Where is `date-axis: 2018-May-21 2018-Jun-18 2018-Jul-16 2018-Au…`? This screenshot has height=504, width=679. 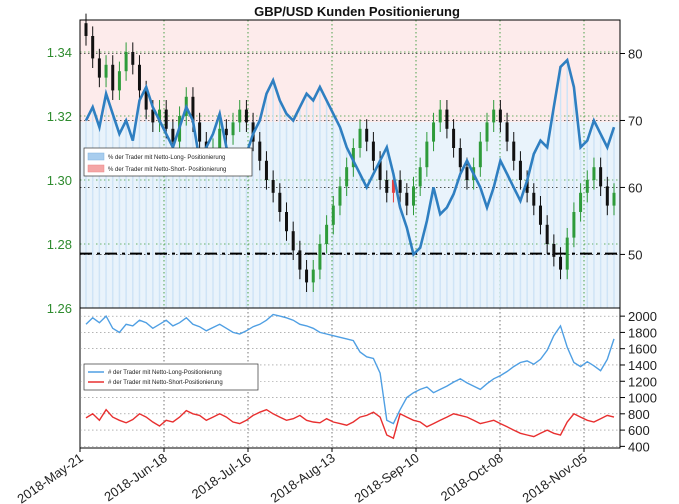 date-axis: 2018-May-21 2018-Jun-18 2018-Jul-16 2018-Au… is located at coordinates (302, 476).